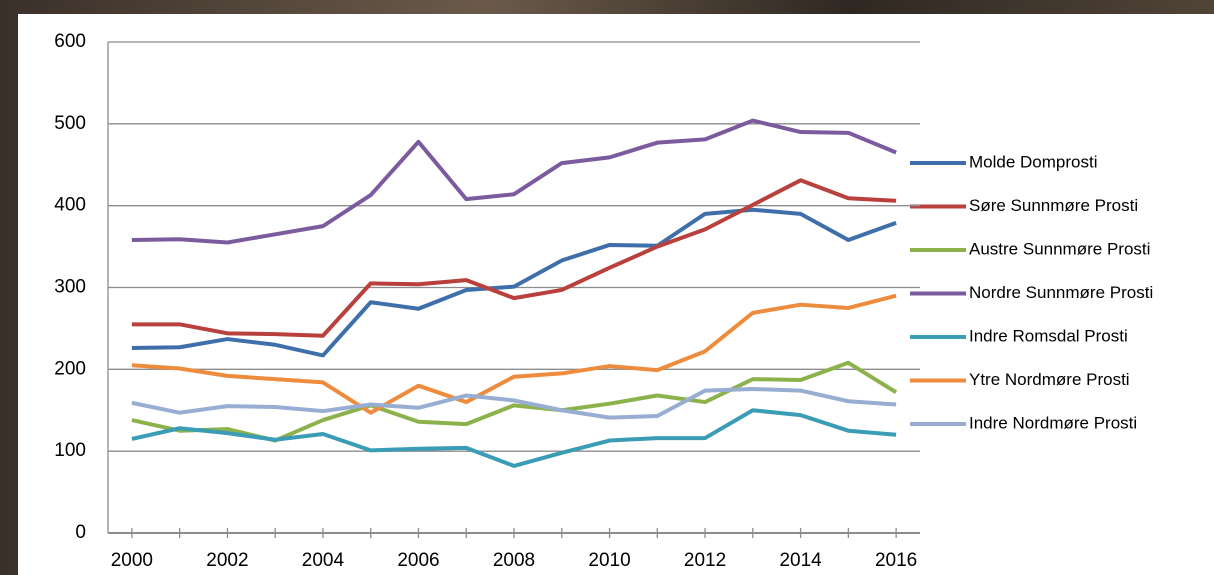 This screenshot has height=575, width=1214. What do you see at coordinates (1053, 422) in the screenshot?
I see `legend-label: Indre Nordmøre Prosti` at bounding box center [1053, 422].